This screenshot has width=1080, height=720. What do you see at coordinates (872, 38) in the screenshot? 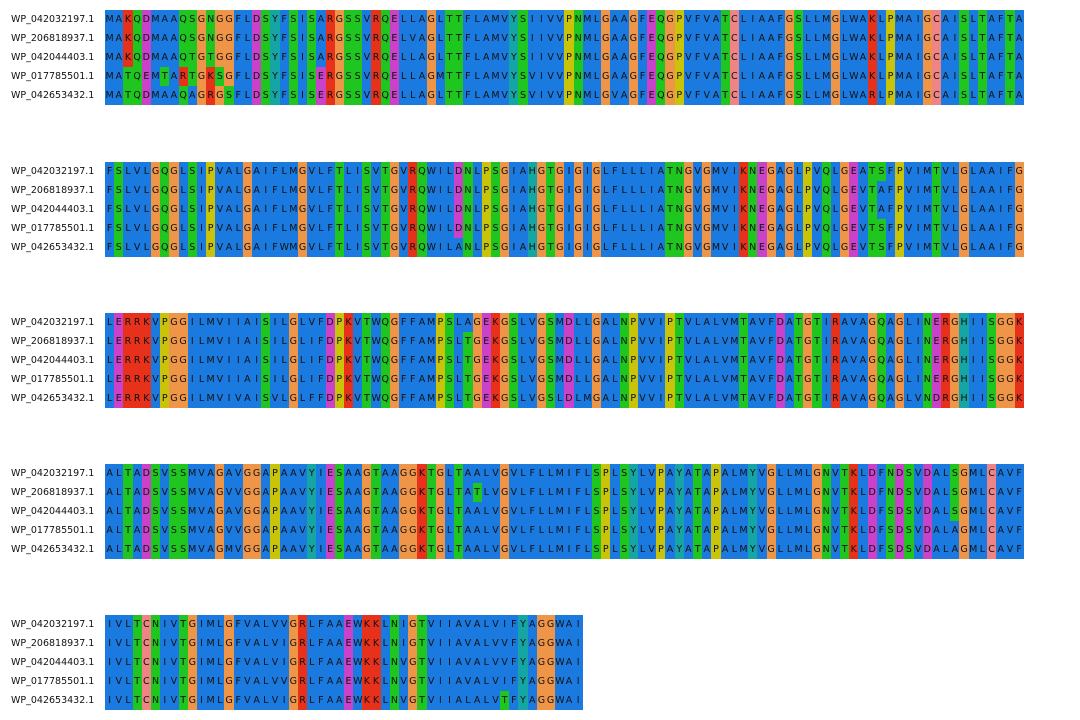
I see `residue-cell: K` at bounding box center [872, 38].